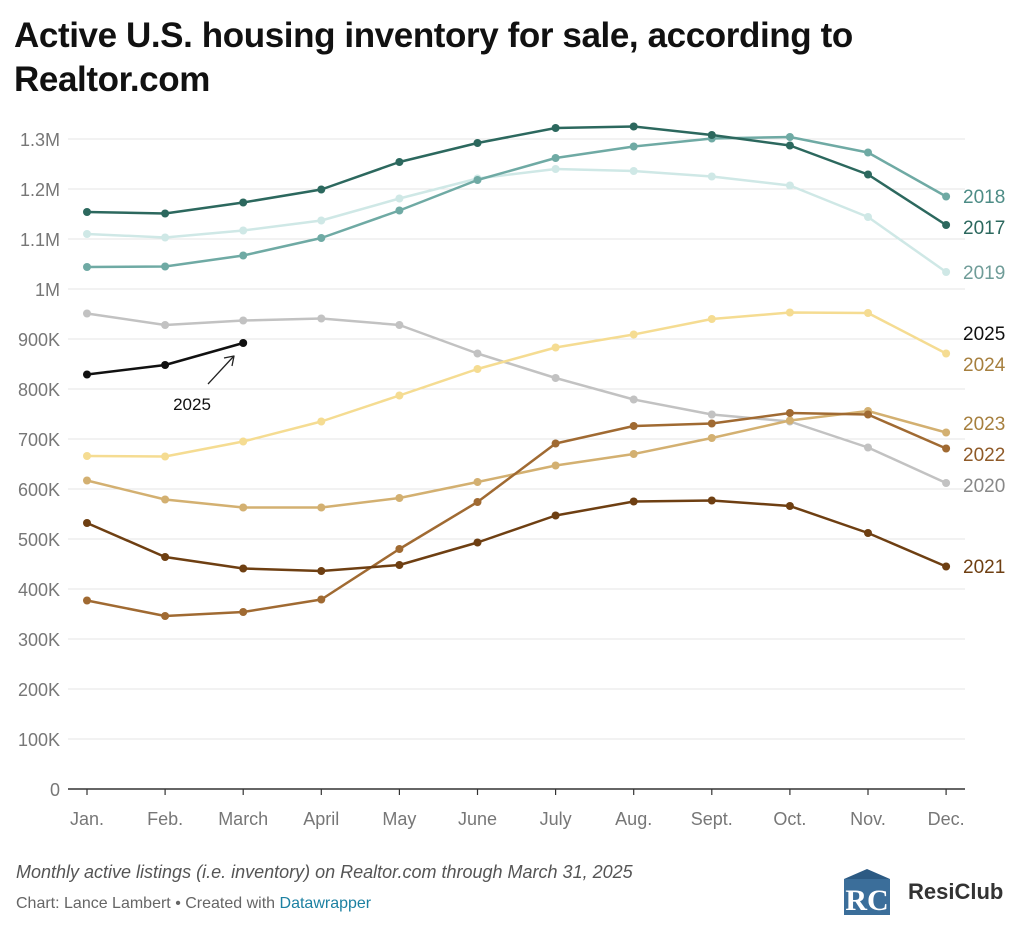 Image resolution: width=1024 pixels, height=931 pixels. Describe the element at coordinates (984, 228) in the screenshot. I see `series-end-label-2017: 2017` at that location.